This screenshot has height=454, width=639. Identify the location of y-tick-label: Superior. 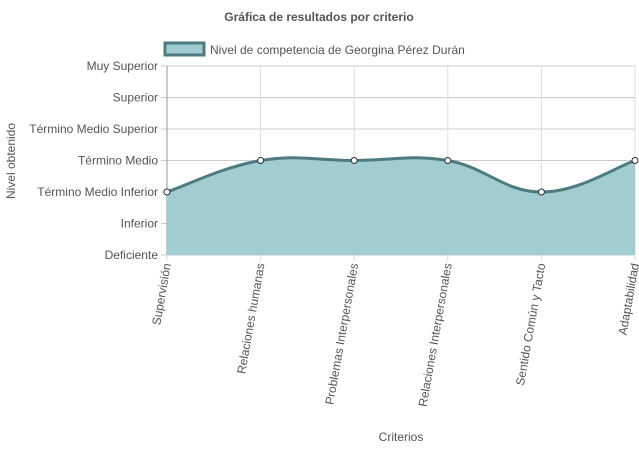
(135, 98).